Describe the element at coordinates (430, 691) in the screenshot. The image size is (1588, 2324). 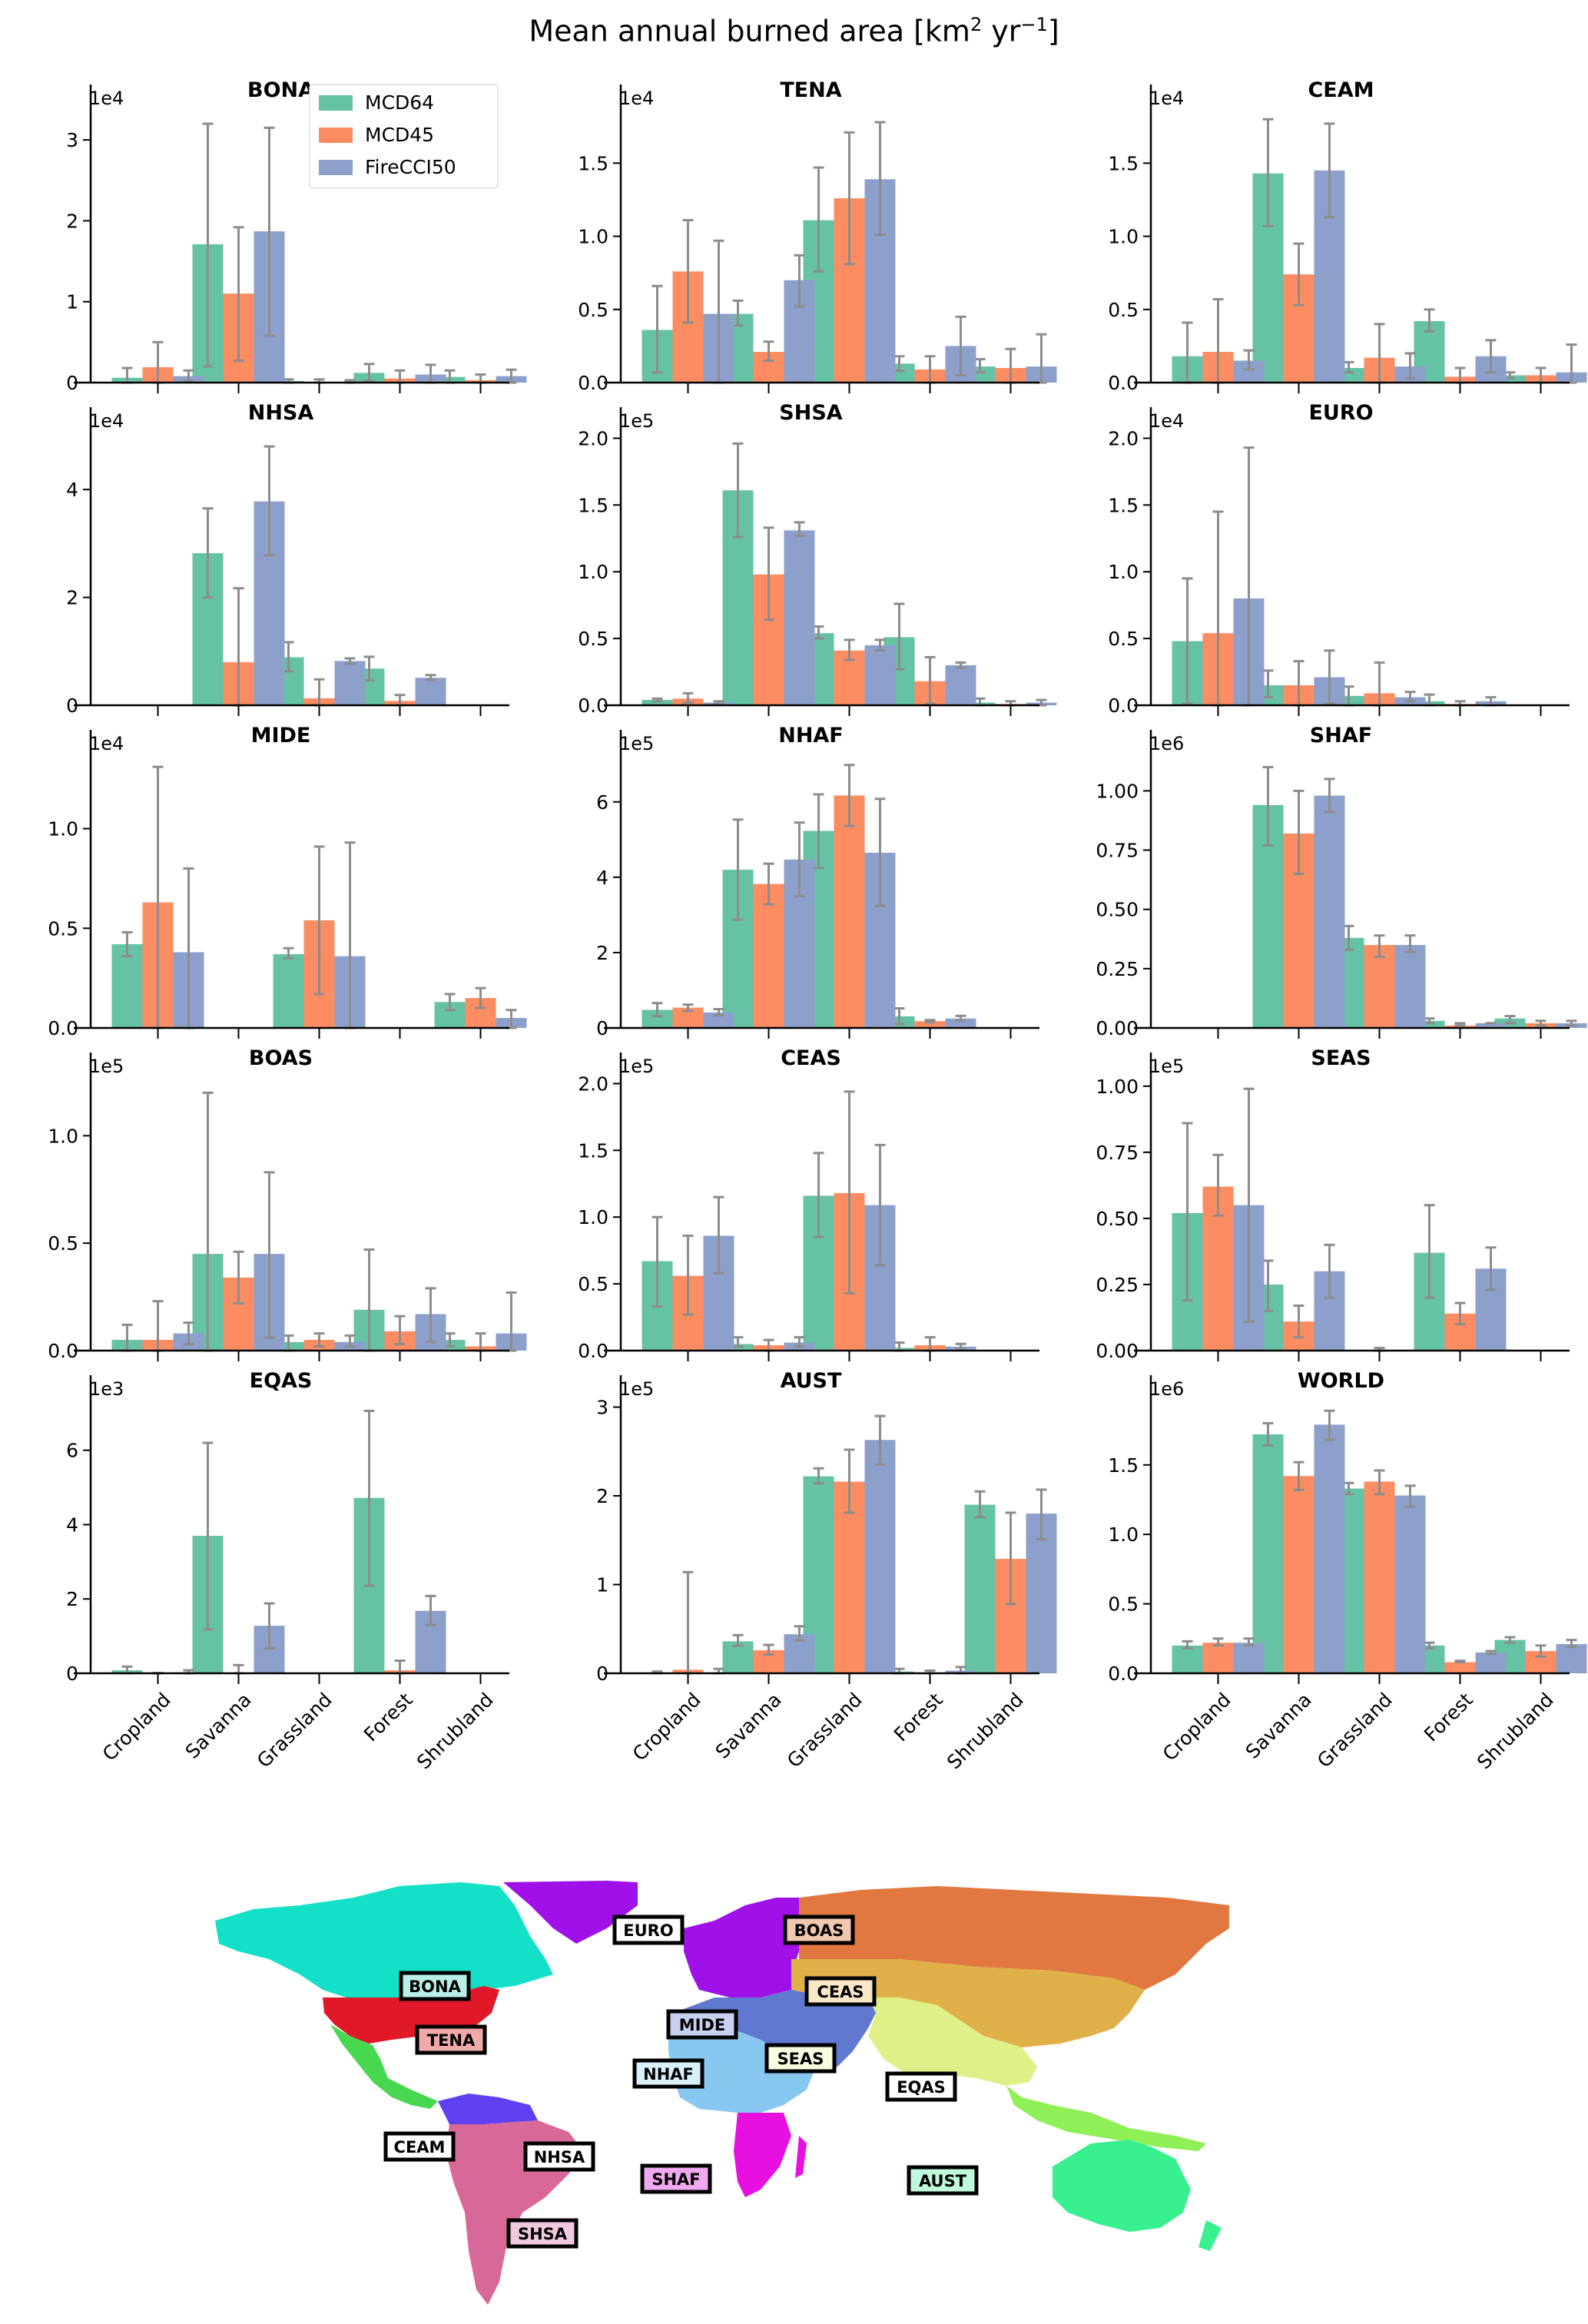
I see `bar-firecci50-forest` at that location.